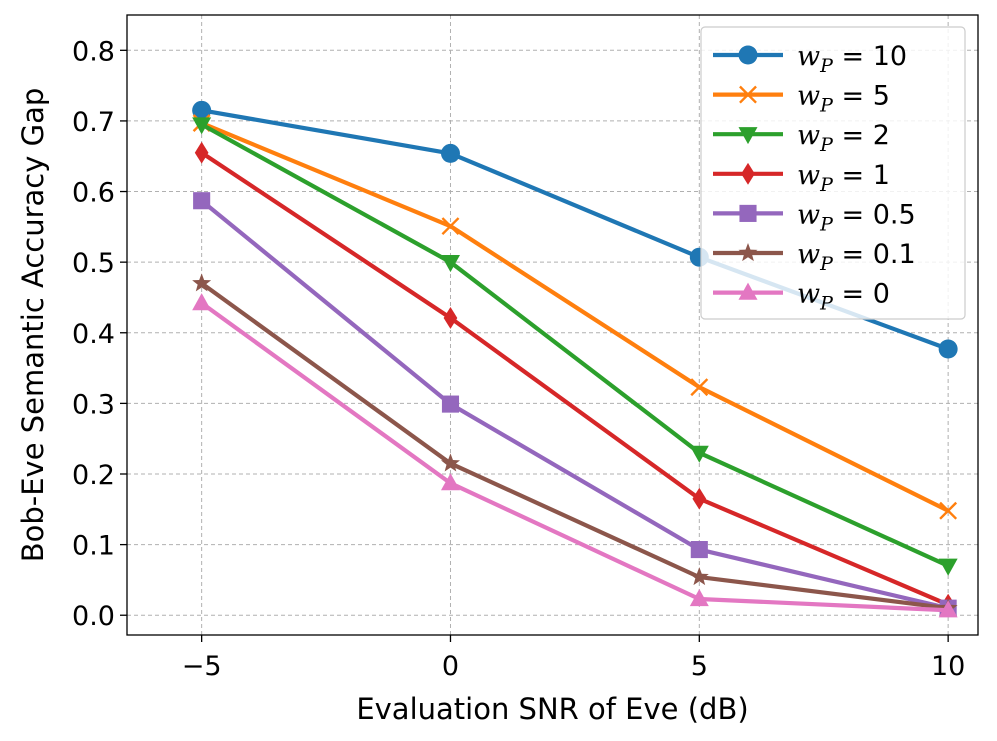  I want to click on legend-label-value: = 0, so click(861, 294).